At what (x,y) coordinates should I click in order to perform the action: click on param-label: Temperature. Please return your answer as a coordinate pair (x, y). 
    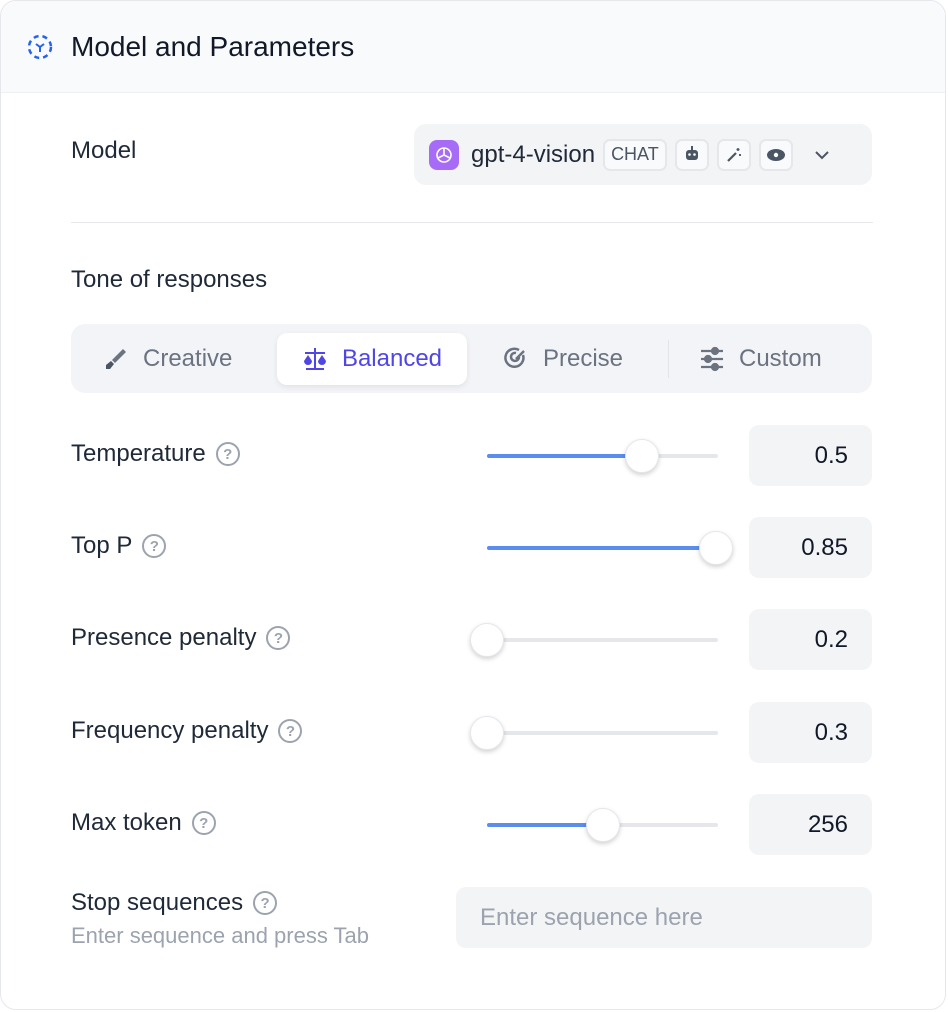
    Looking at the image, I should click on (138, 453).